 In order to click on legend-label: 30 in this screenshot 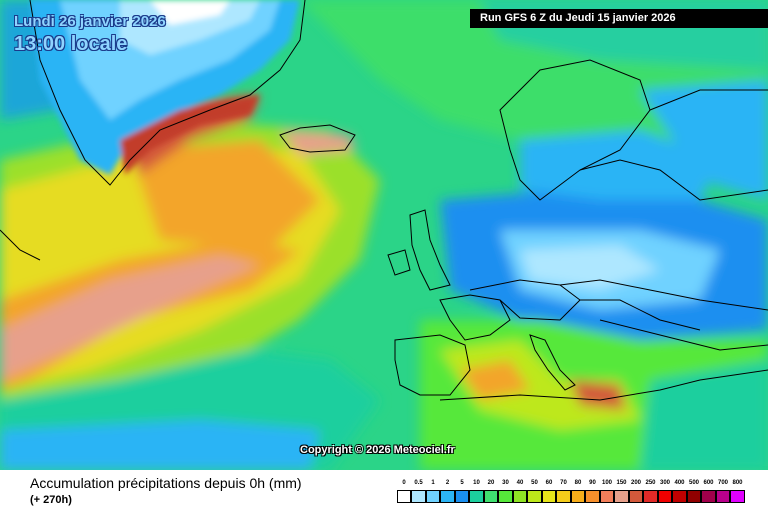, I will do `click(505, 483)`.